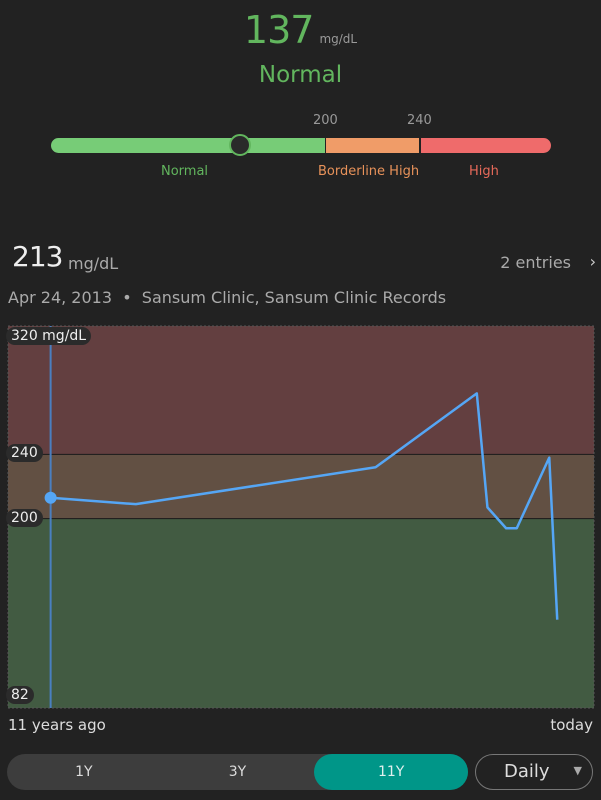  What do you see at coordinates (60, 297) in the screenshot?
I see `selected-date: Apr 24, 2013` at bounding box center [60, 297].